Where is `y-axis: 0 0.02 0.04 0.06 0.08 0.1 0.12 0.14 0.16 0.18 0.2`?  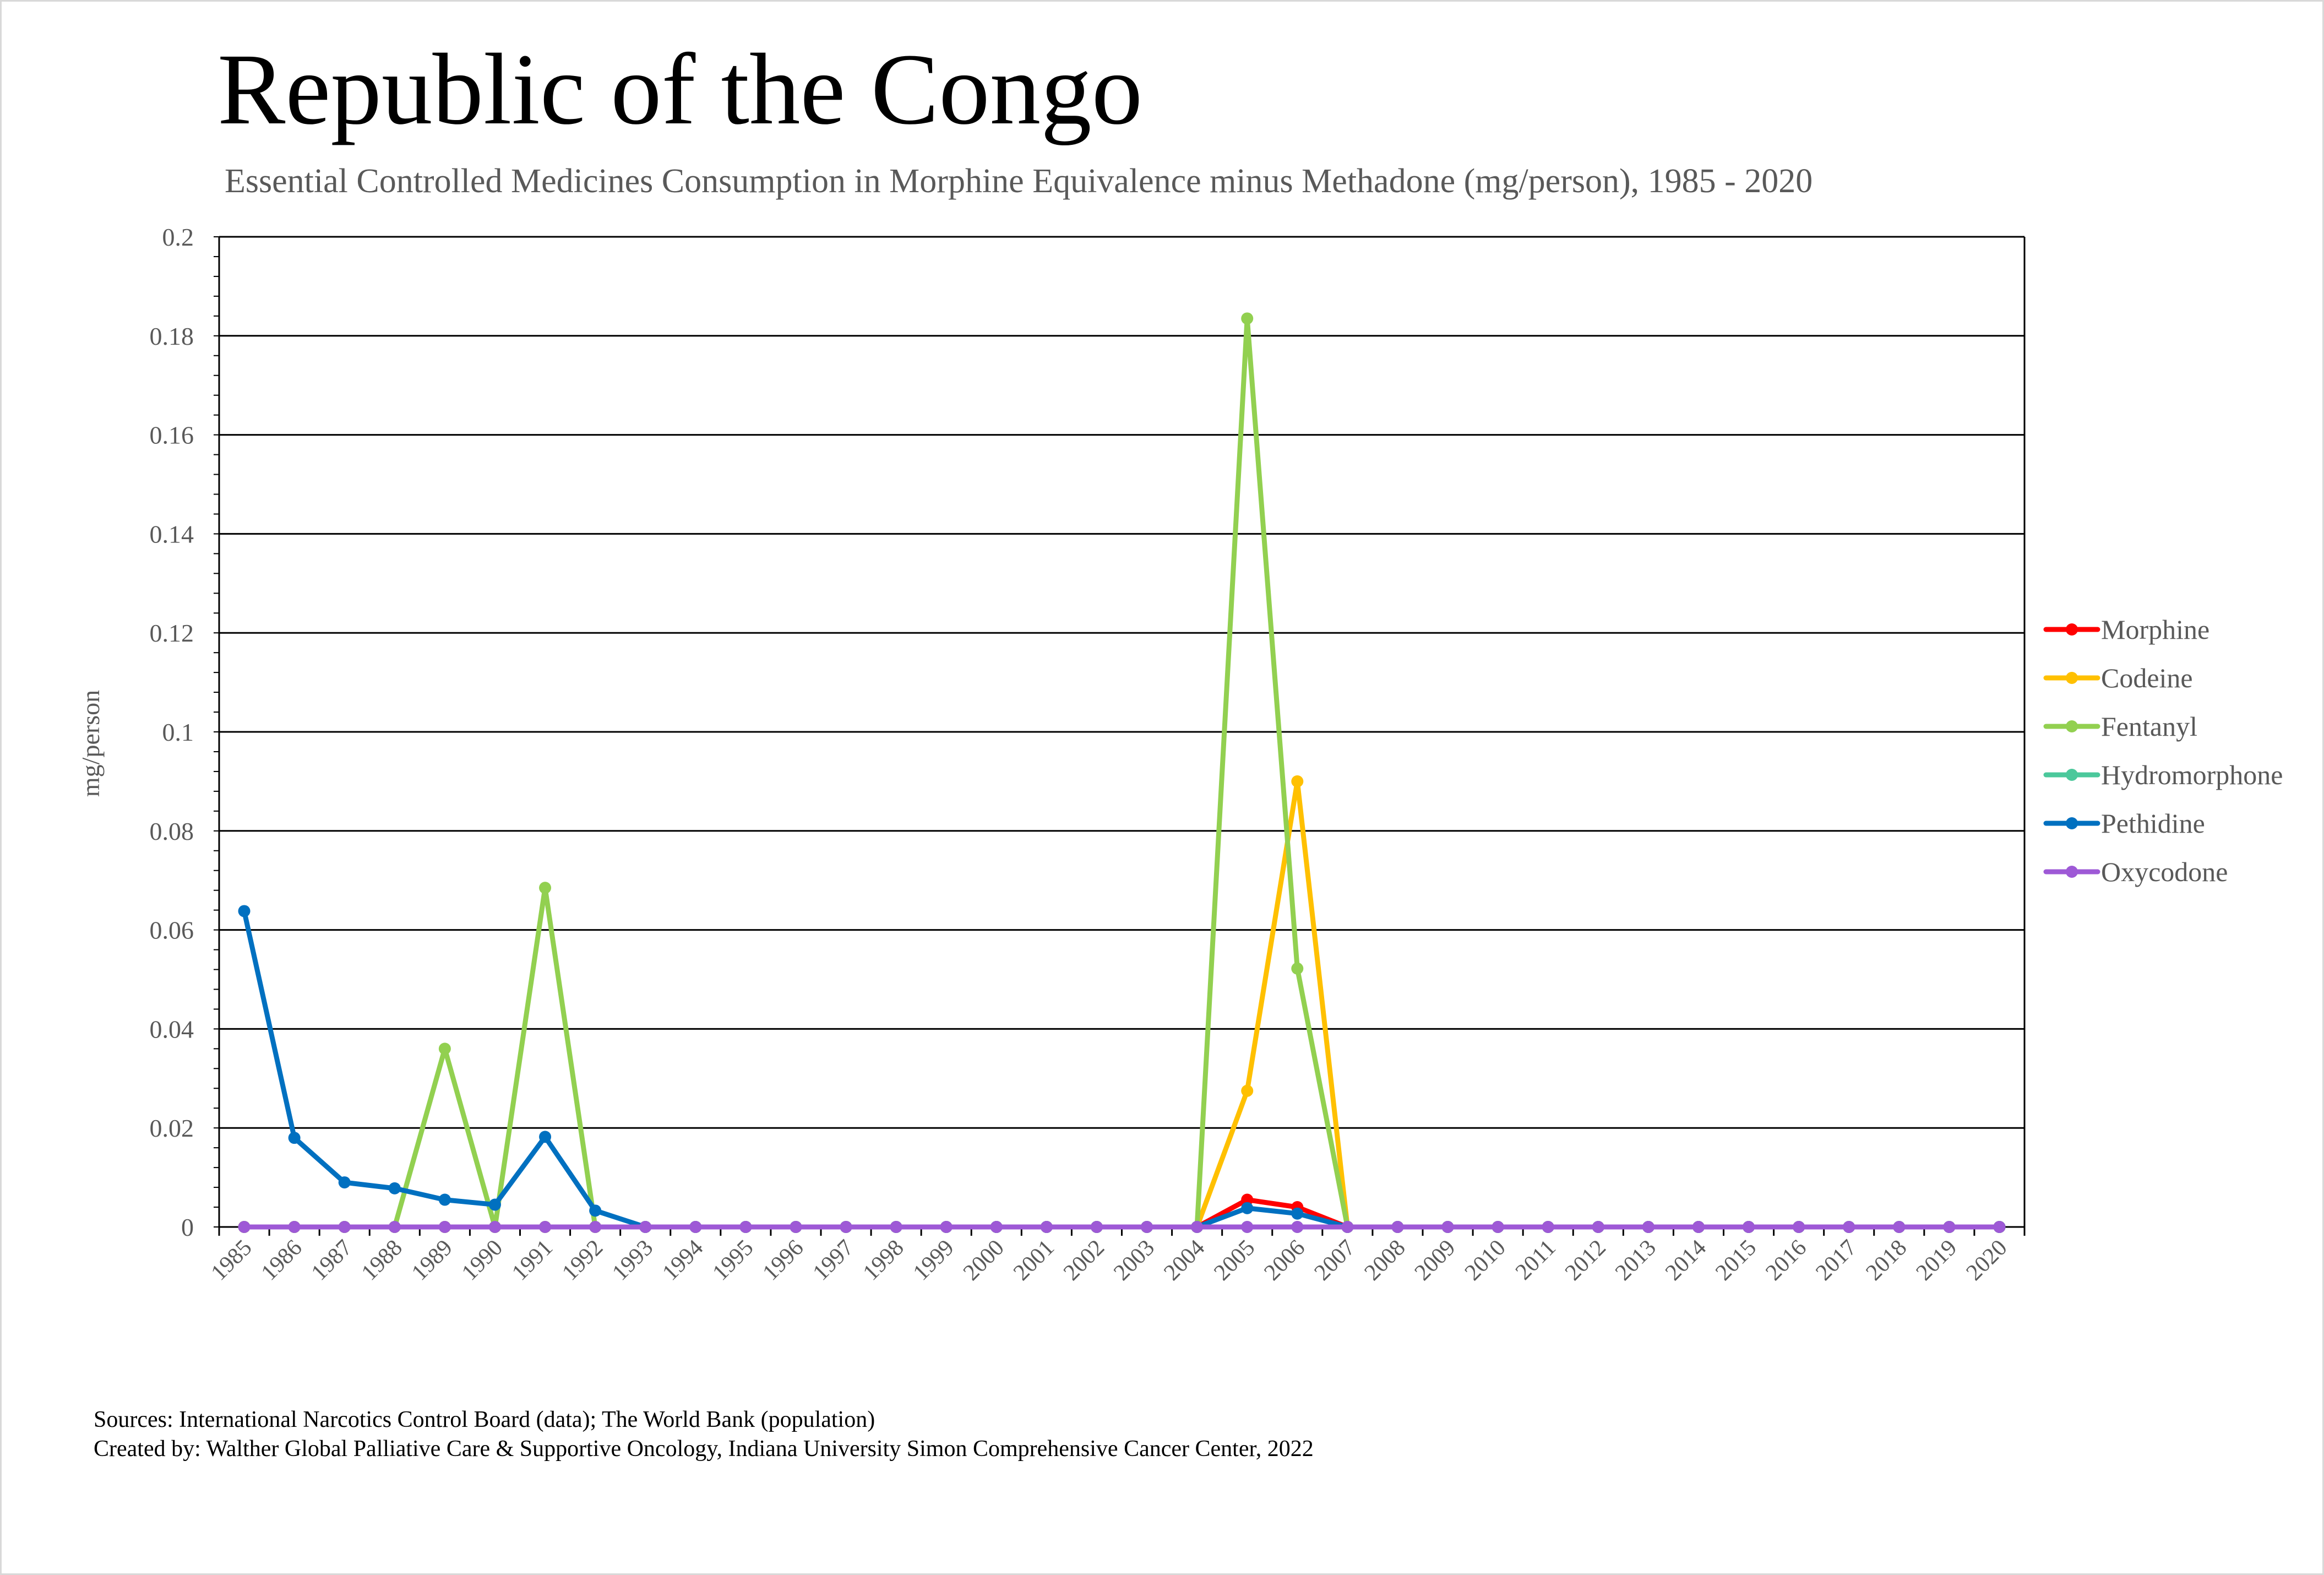
y-axis: 0 0.02 0.04 0.06 0.08 0.1 0.12 0.14 0.16 0.18 0.2 is located at coordinates (185, 732).